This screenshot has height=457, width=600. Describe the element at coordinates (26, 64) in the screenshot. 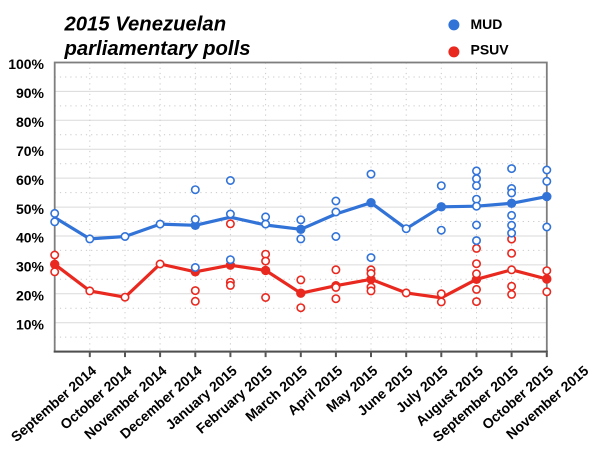

I see `svg-text: 100%` at that location.